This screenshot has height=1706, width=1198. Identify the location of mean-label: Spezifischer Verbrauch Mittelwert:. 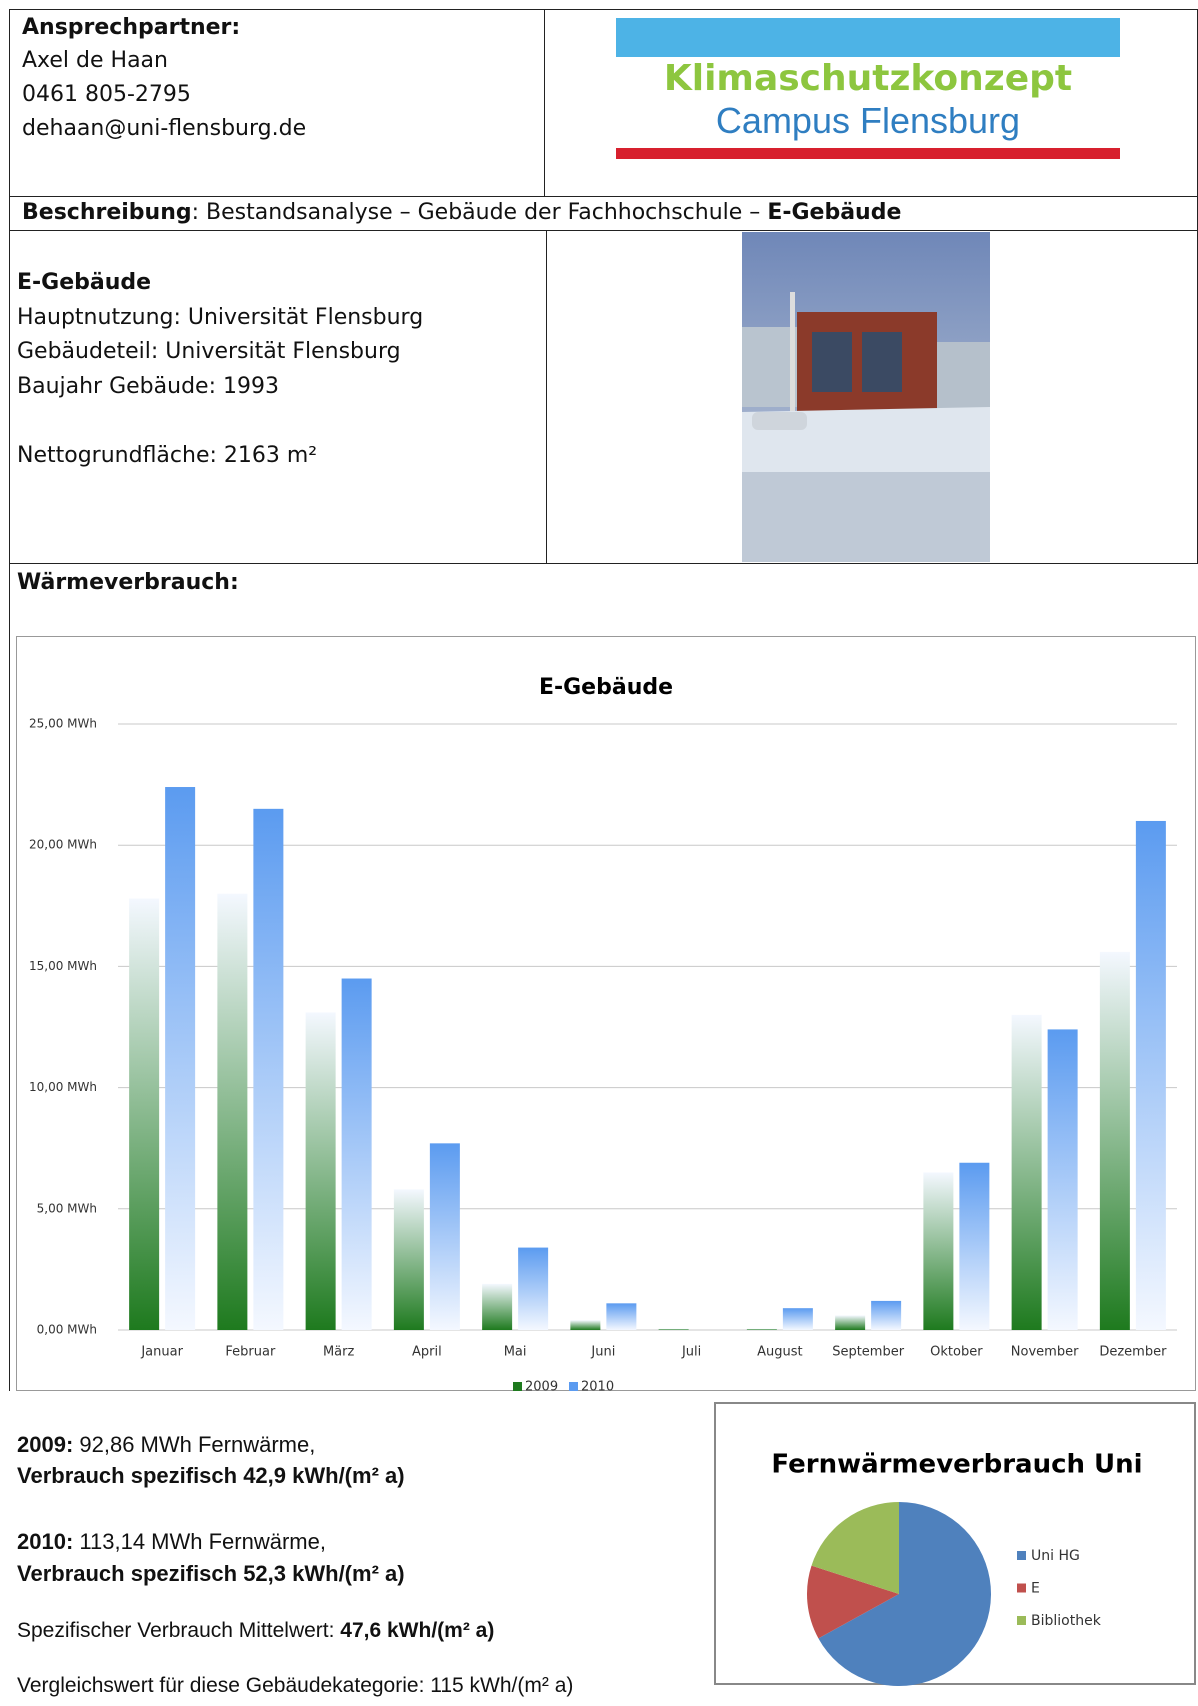
(179, 1630).